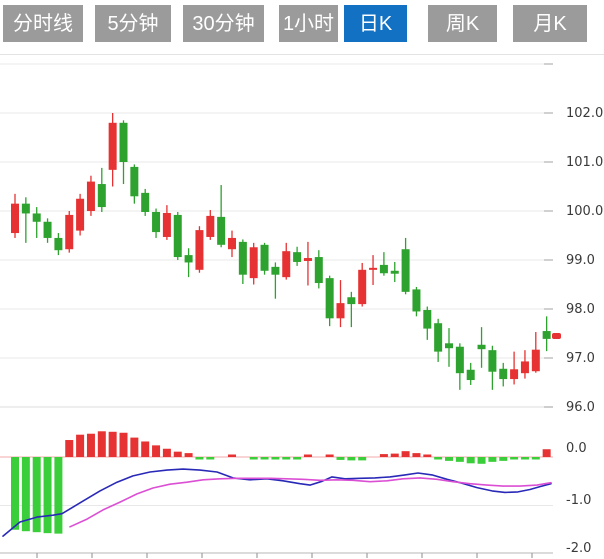 The width and height of the screenshot is (604, 559). What do you see at coordinates (584, 113) in the screenshot?
I see `price-axis-label: 102.0` at bounding box center [584, 113].